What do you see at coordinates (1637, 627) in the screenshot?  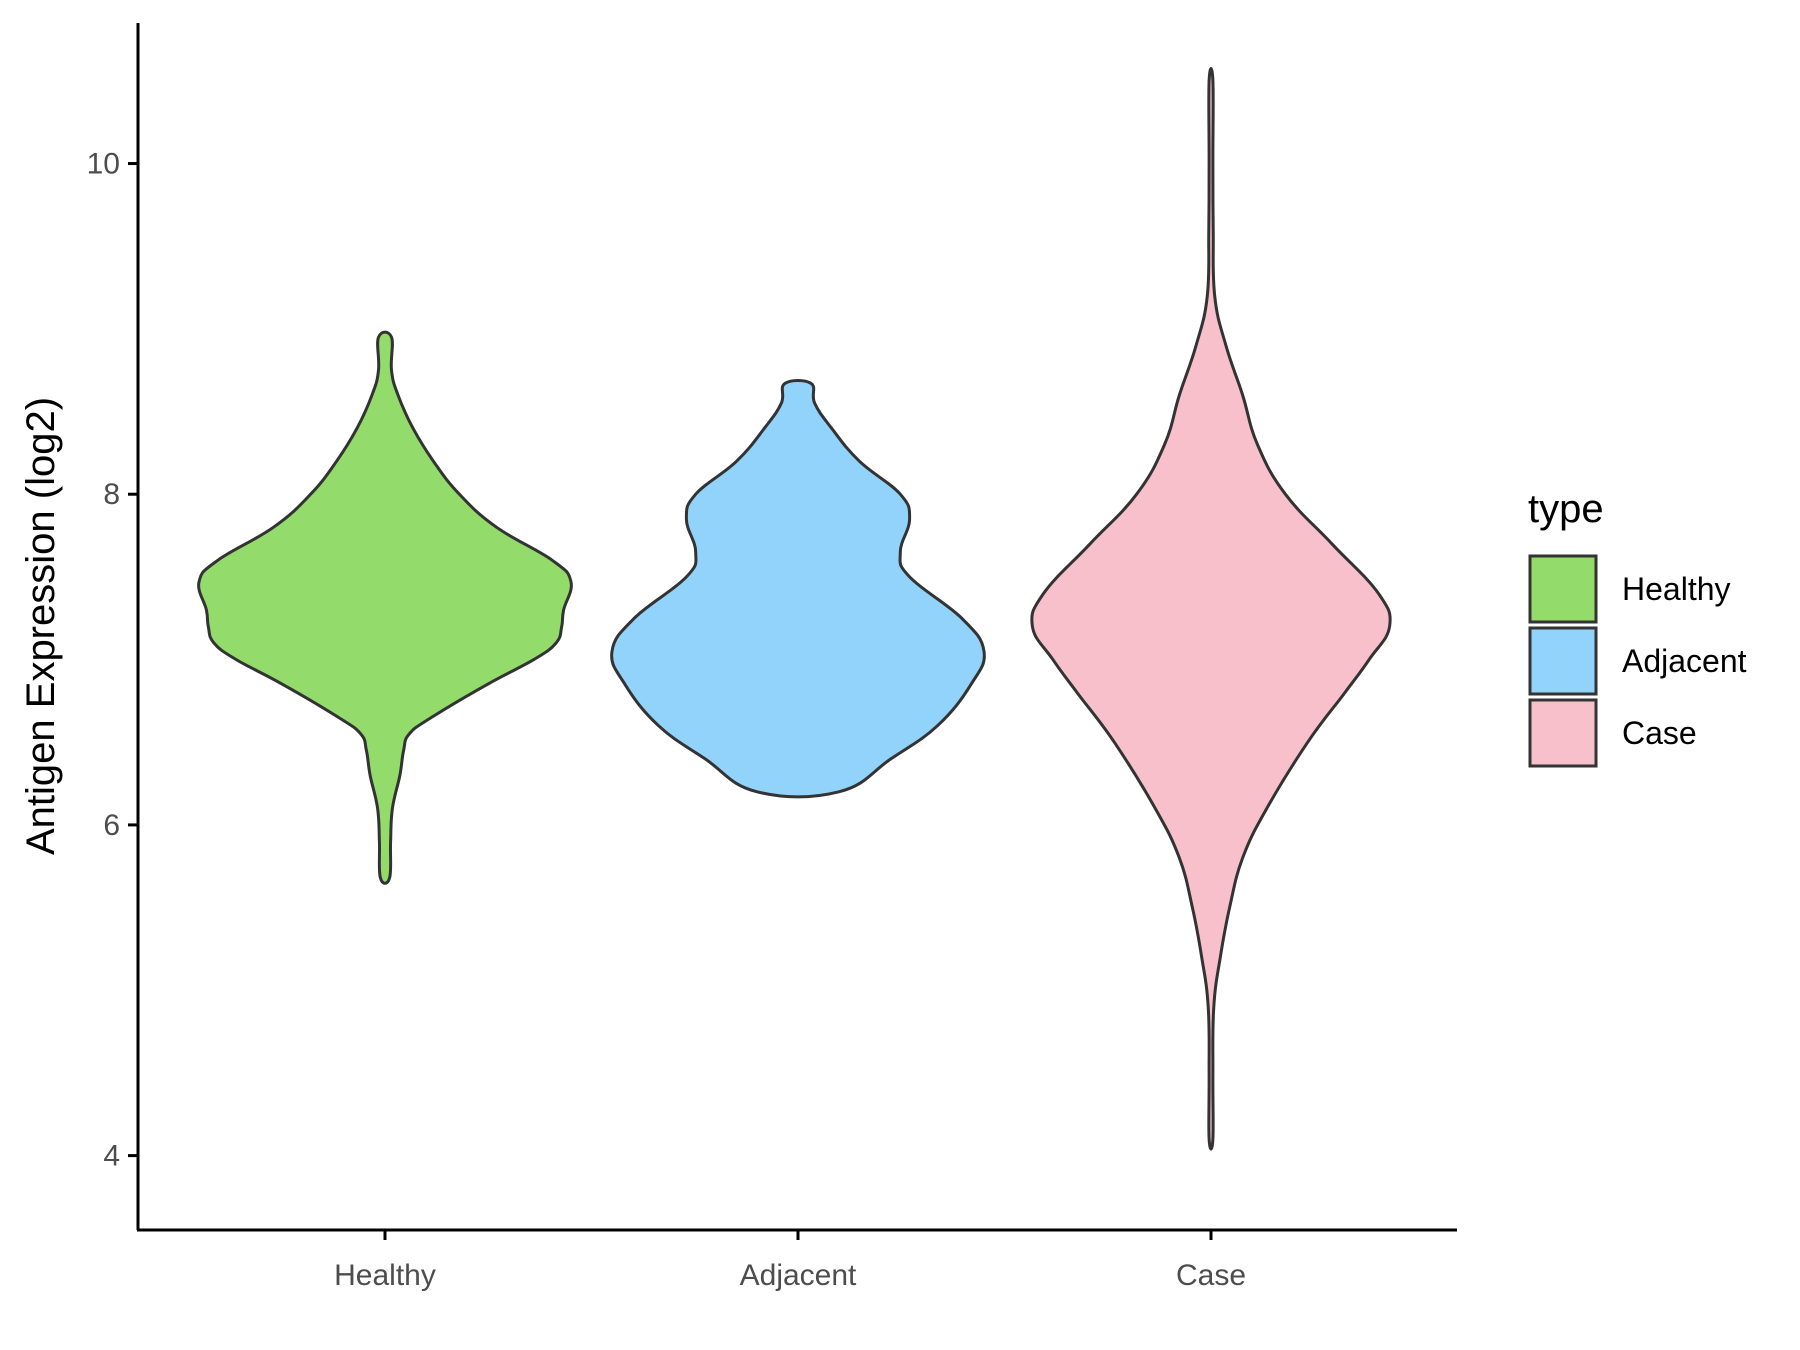 I see `legend: type Healthy Adjacent Case` at bounding box center [1637, 627].